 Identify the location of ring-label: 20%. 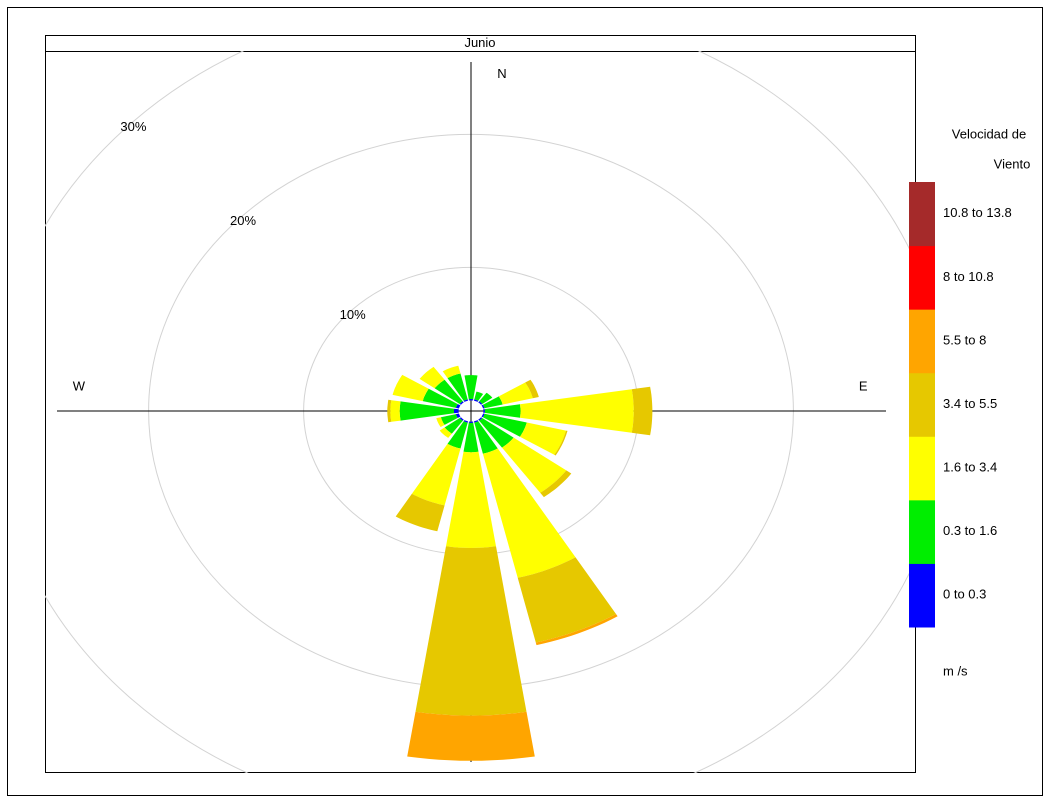
(243, 220).